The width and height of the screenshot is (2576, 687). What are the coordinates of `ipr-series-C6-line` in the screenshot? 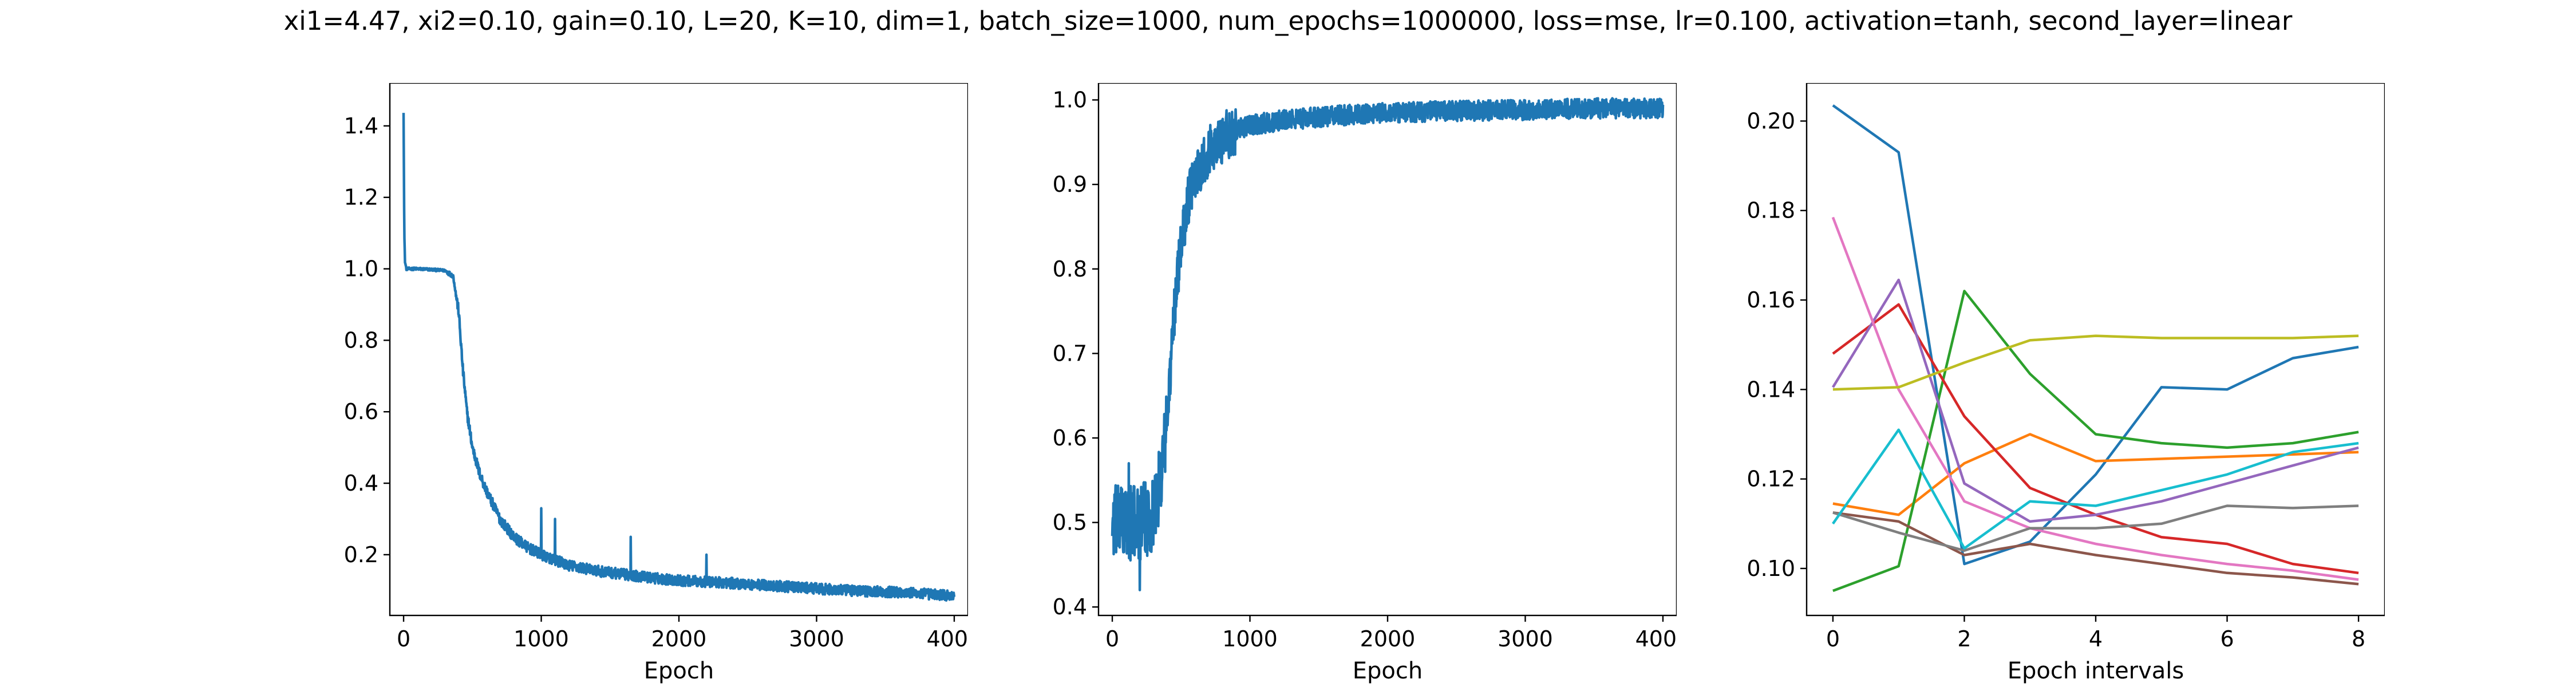 It's located at (2095, 398).